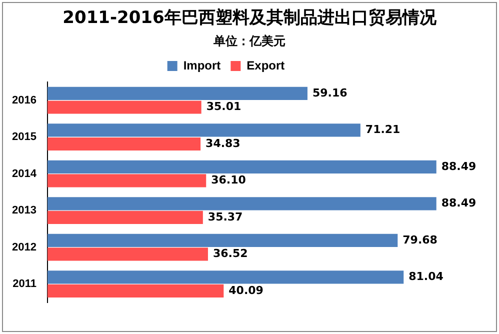 The height and width of the screenshot is (334, 499). Describe the element at coordinates (24, 210) in the screenshot. I see `y-tick-label: 2013` at that location.